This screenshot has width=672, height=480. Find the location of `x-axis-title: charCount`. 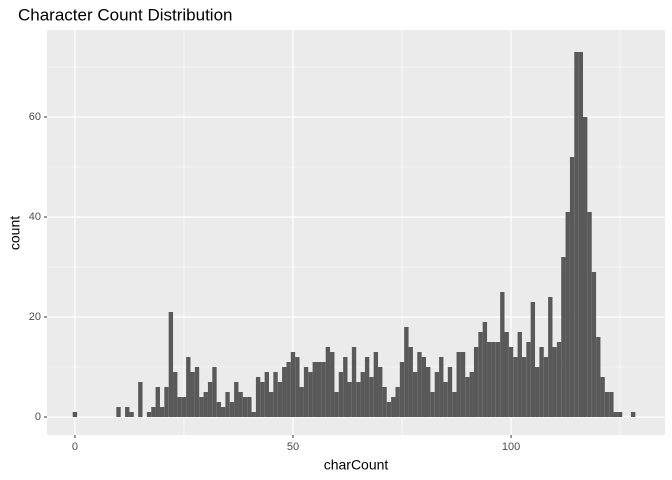

x-axis-title: charCount is located at coordinates (356, 465).